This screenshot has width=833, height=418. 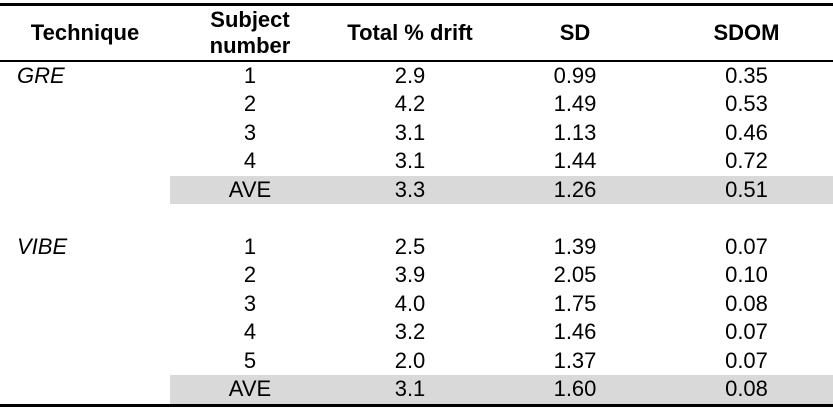 I want to click on spacer-cell, so click(x=416, y=218).